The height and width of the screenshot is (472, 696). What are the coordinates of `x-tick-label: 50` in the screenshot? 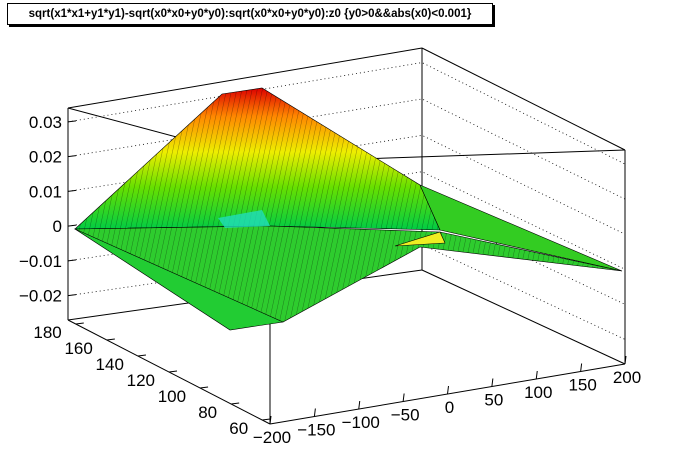 It's located at (493, 400).